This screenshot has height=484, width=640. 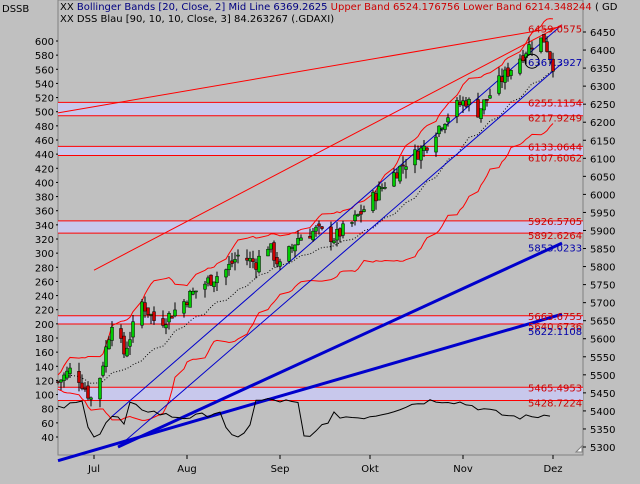 What do you see at coordinates (555, 103) in the screenshot?
I see `level-label-top: 6255.1154` at bounding box center [555, 103].